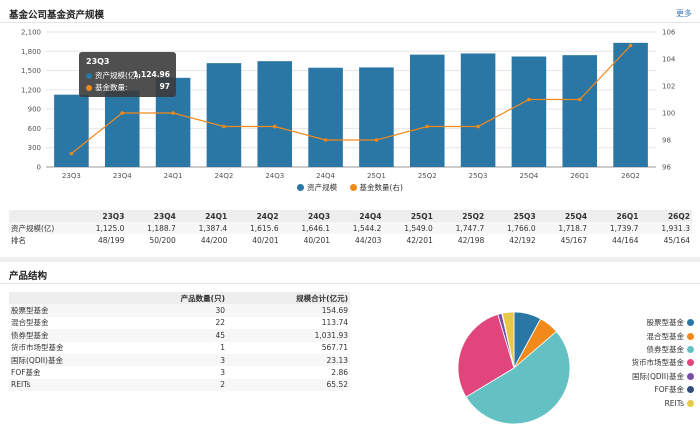 The width and height of the screenshot is (700, 428). Describe the element at coordinates (37, 348) in the screenshot. I see `table-cell: 货币市场型基金` at that location.